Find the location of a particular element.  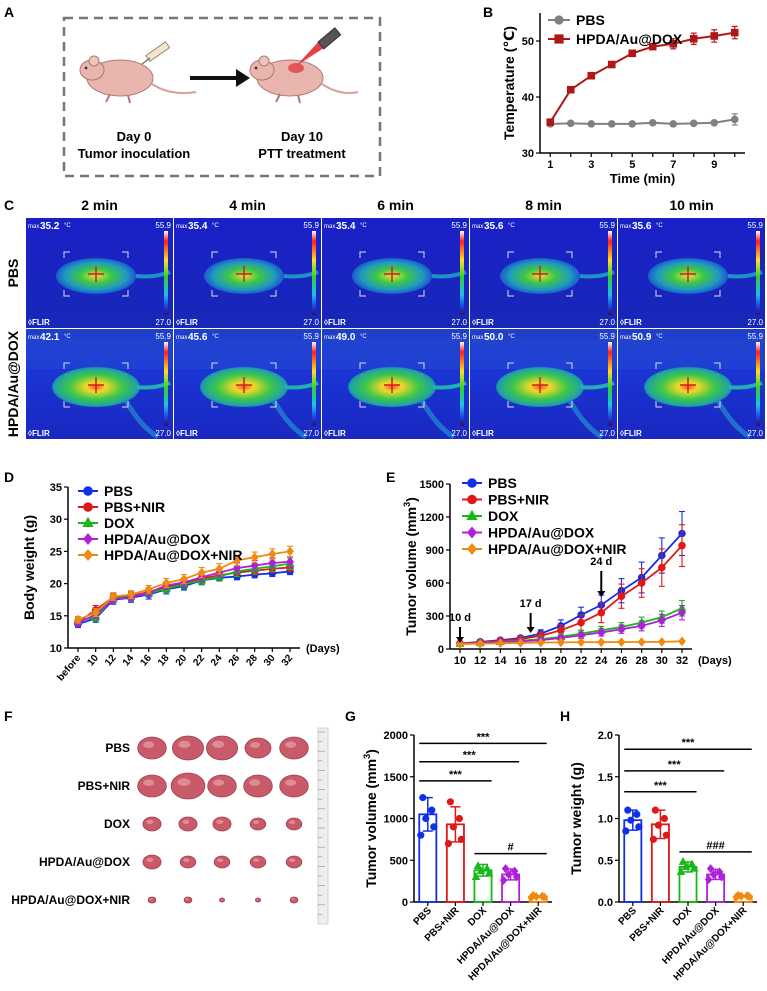

series-hpda-au-dox-nir is located at coordinates (184, 585).